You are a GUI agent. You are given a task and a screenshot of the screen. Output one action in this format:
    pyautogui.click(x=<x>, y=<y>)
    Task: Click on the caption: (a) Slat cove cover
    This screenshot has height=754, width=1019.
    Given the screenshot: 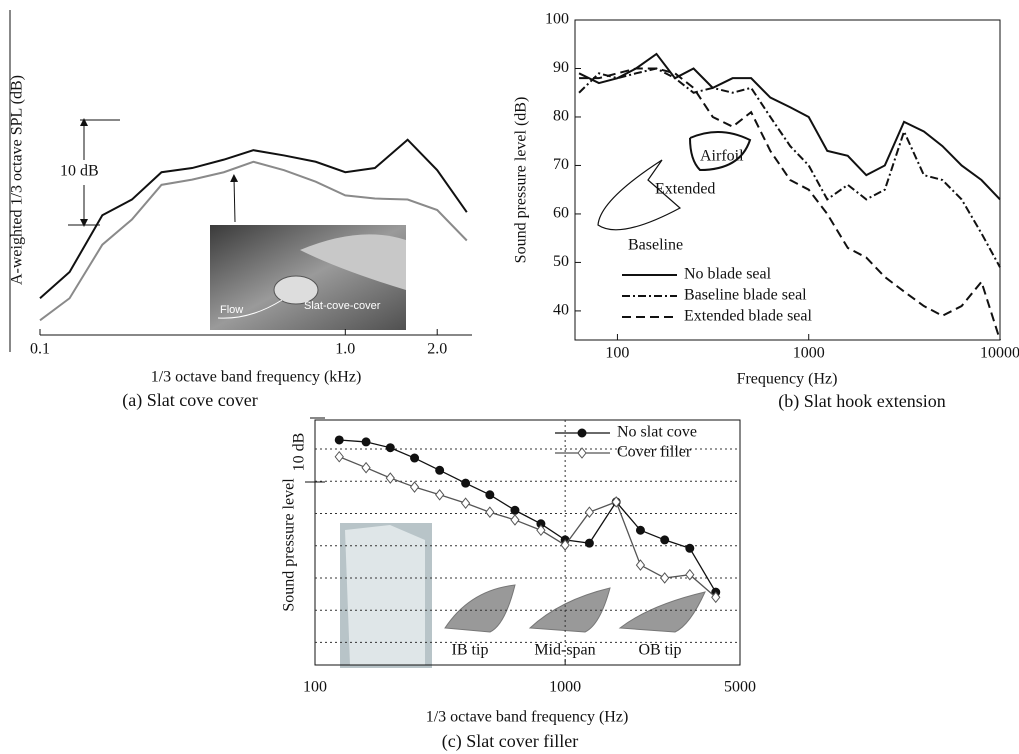 What is the action you would take?
    pyautogui.click(x=189, y=400)
    